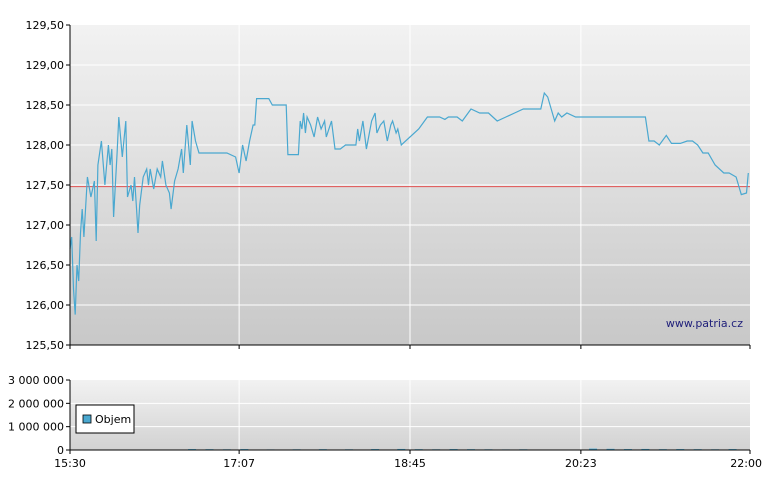 Image resolution: width=780 pixels, height=490 pixels. I want to click on x-tick-label: 15:30, so click(70, 463).